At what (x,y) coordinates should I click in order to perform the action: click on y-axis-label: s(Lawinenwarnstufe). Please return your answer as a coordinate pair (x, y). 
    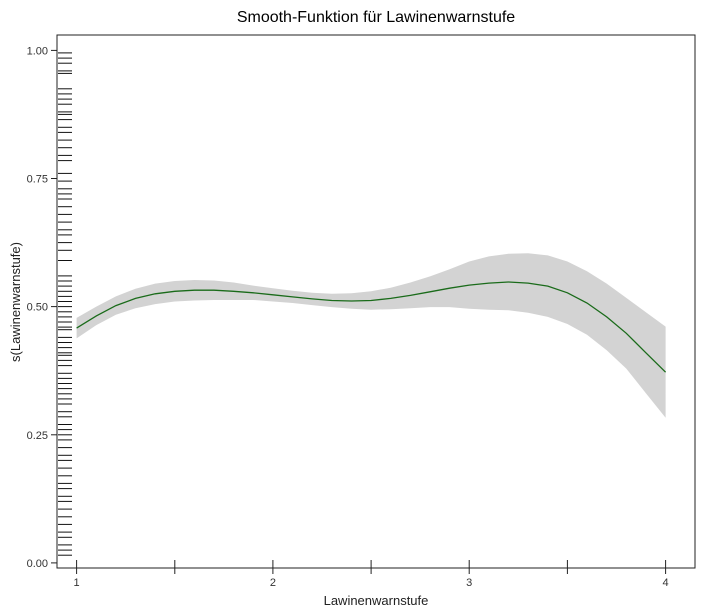
    Looking at the image, I should click on (15, 302).